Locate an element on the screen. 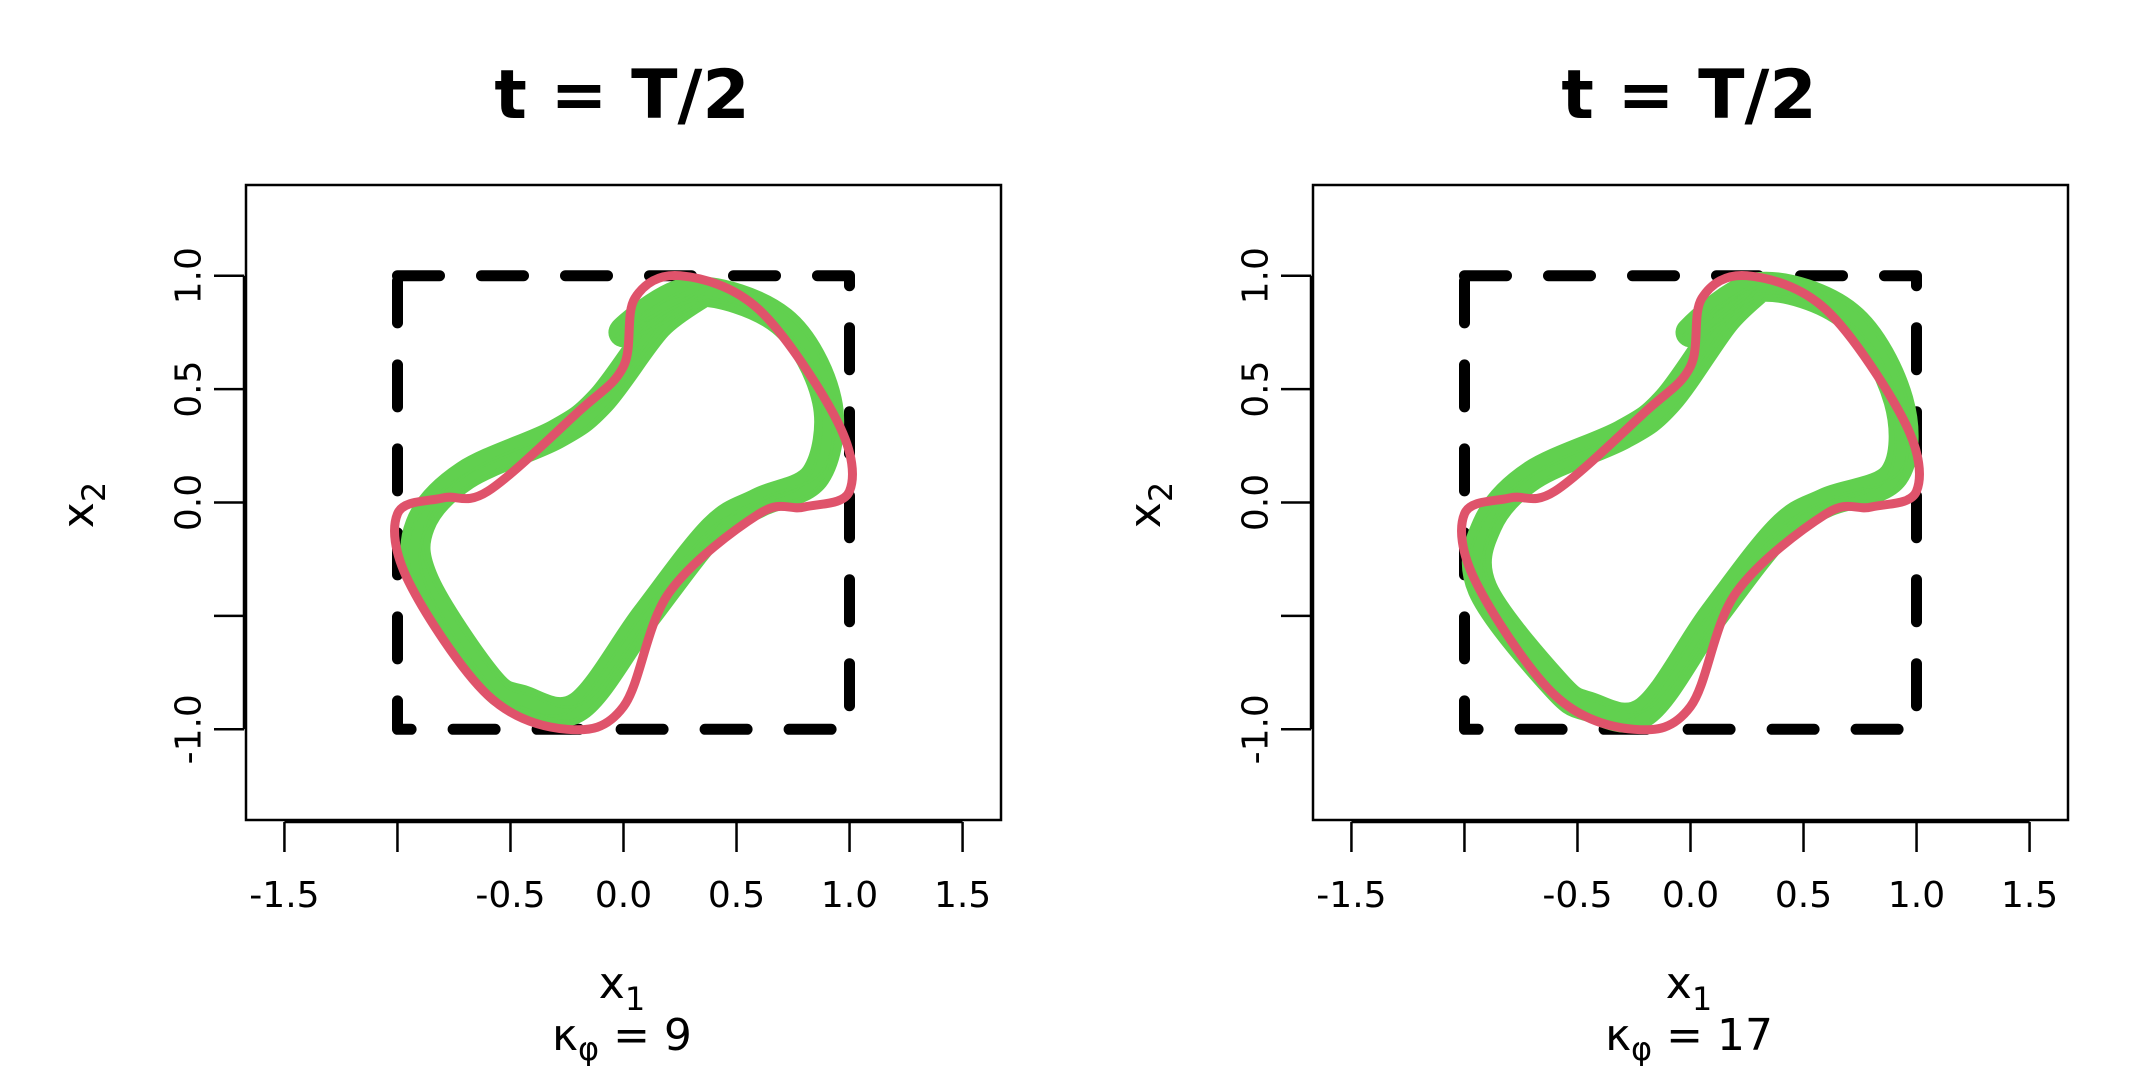  panel-1-x-tick-label: -0.5 is located at coordinates (510, 895).